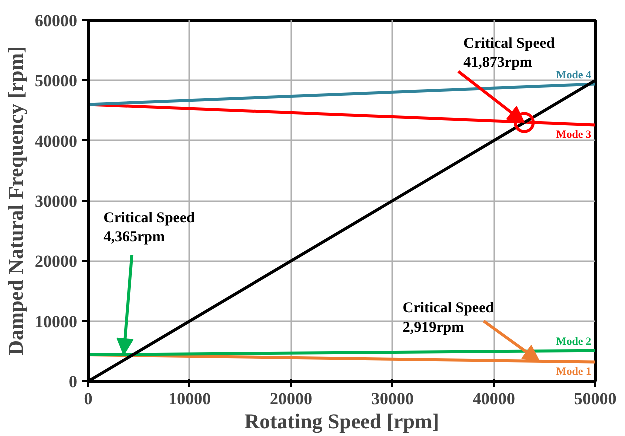 The height and width of the screenshot is (436, 625). What do you see at coordinates (510, 54) in the screenshot?
I see `annotation: Critical Speed 41,873rpm` at bounding box center [510, 54].